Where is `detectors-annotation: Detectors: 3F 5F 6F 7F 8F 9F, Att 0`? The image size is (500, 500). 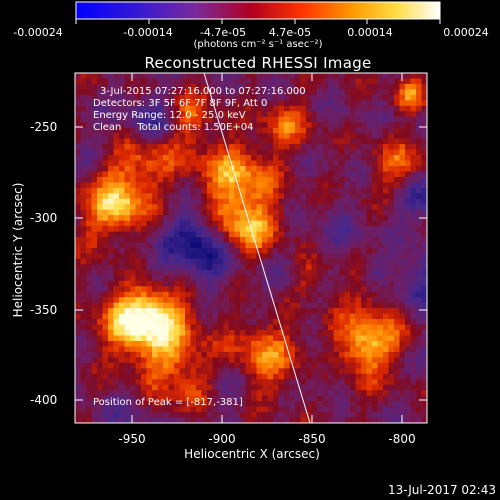
detectors-annotation: Detectors: 3F 5F 6F 7F 8F 9F, Att 0 is located at coordinates (180, 103).